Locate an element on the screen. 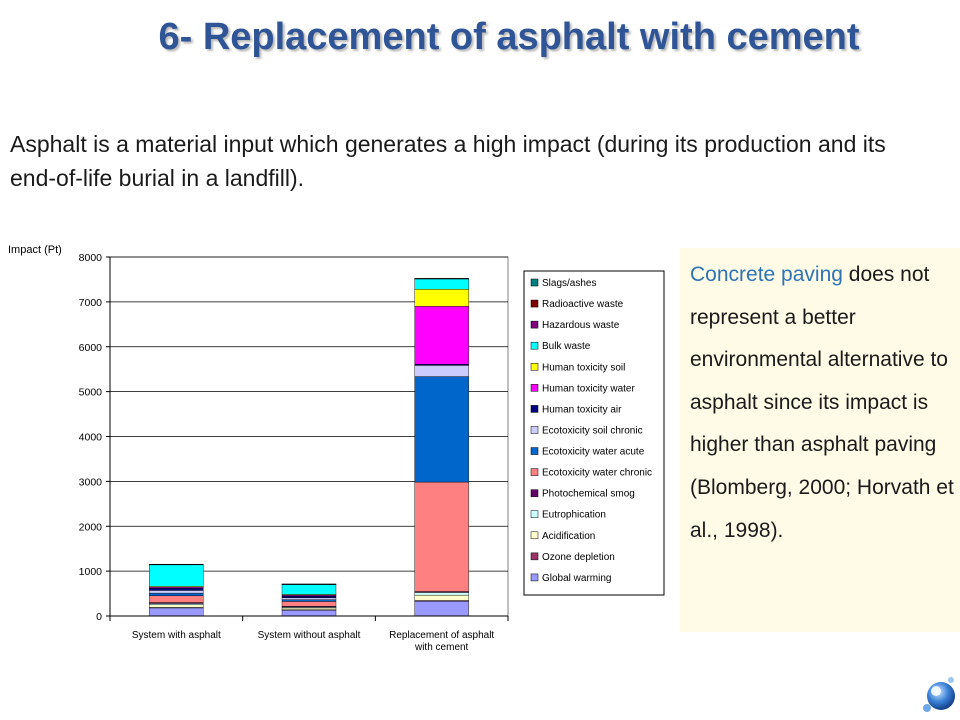 The width and height of the screenshot is (960, 720). legend-label: Human toxicity water is located at coordinates (588, 388).